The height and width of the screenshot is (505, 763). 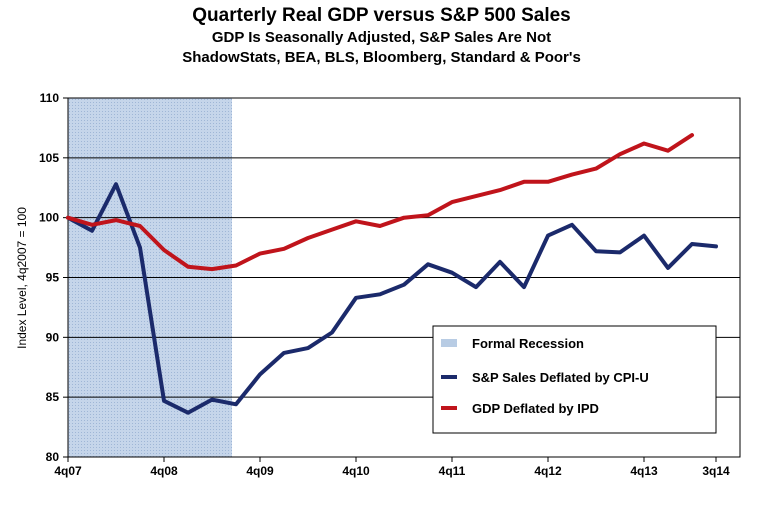 I want to click on x-tick-label: 4q07, so click(x=68, y=471).